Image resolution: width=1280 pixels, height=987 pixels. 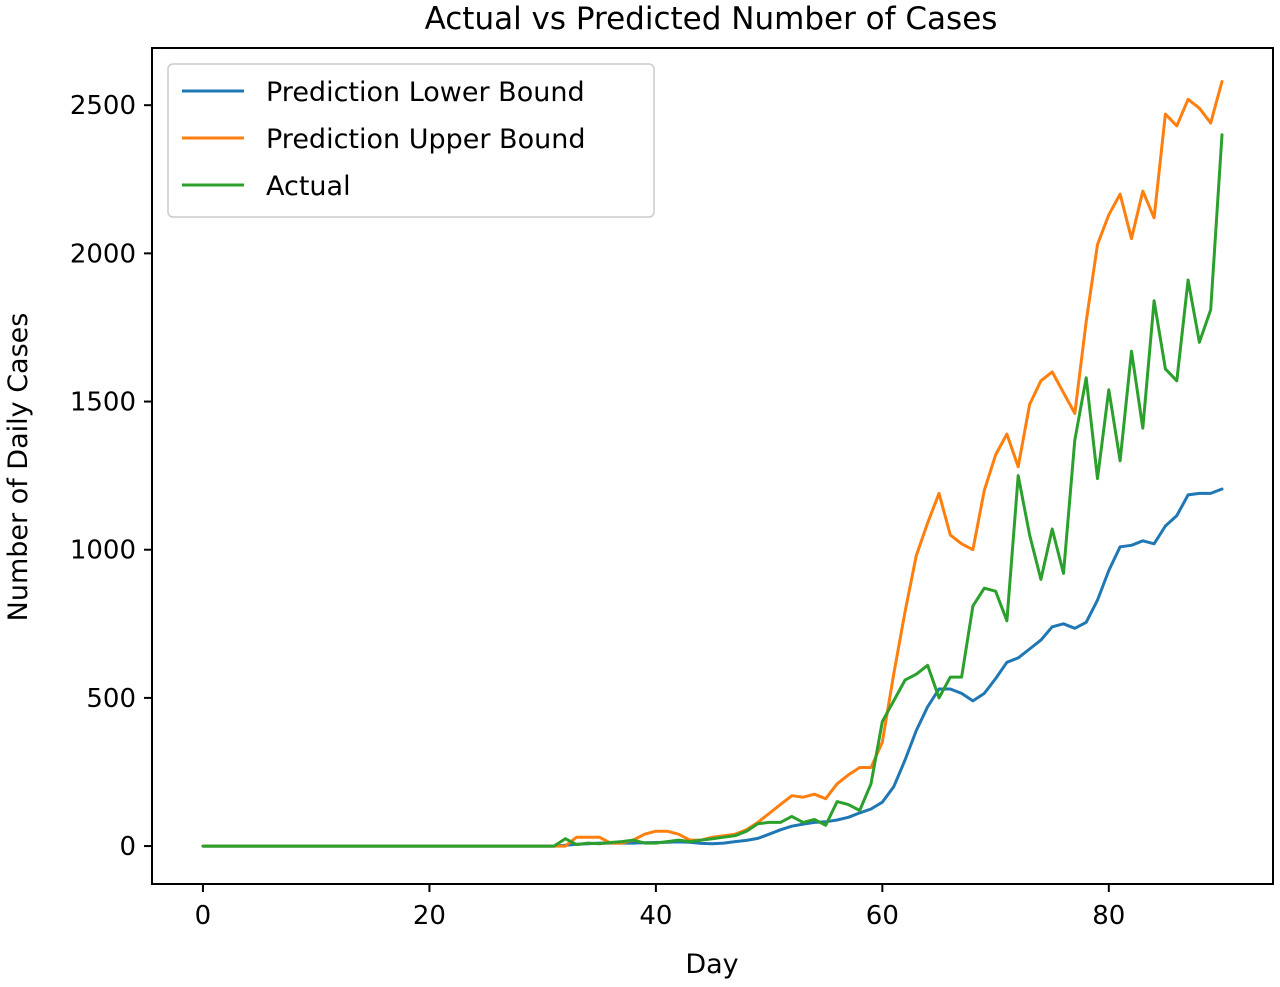 I want to click on y-tick-label: 0, so click(x=127, y=847).